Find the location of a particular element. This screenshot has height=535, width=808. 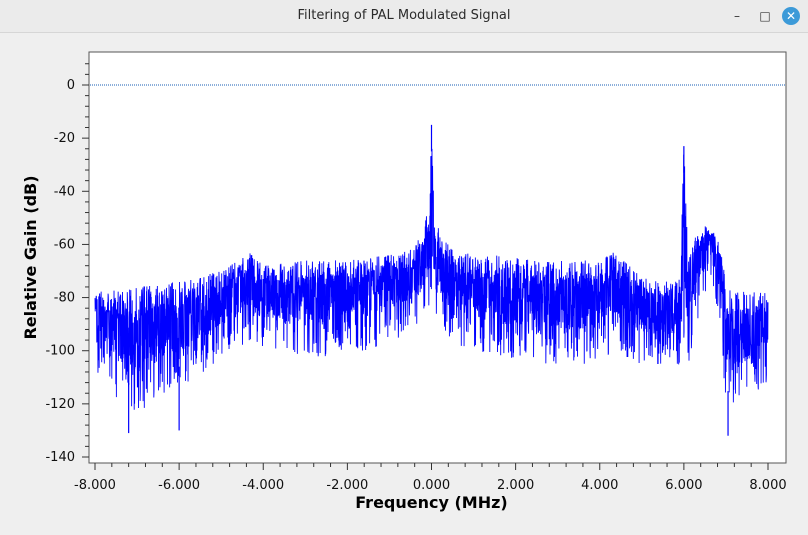

x-tick-label: -2.000 is located at coordinates (347, 485).